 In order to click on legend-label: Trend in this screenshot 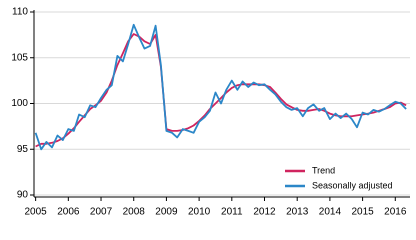, I will do `click(323, 170)`.